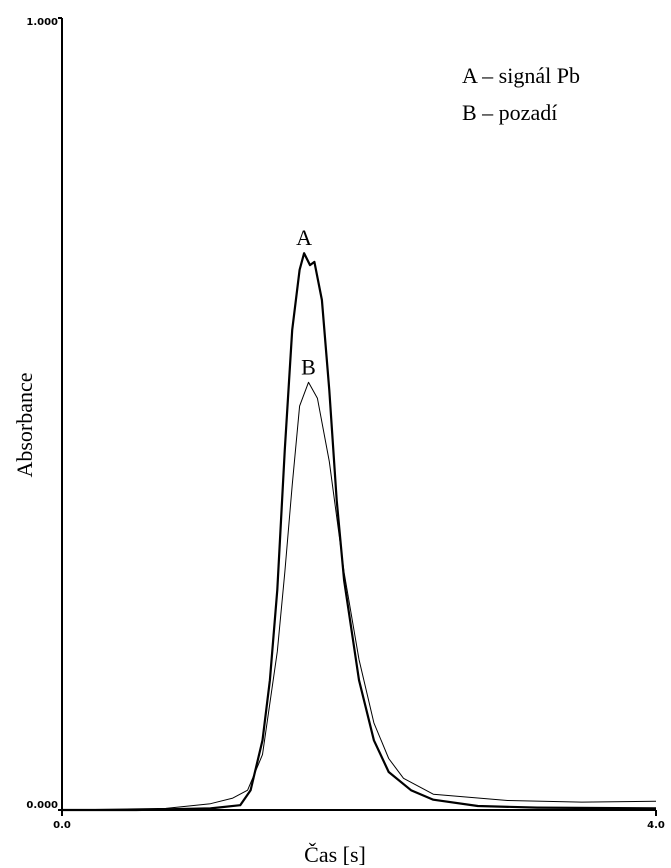  Describe the element at coordinates (509, 112) in the screenshot. I see `legend-entry: B – pozadí` at that location.